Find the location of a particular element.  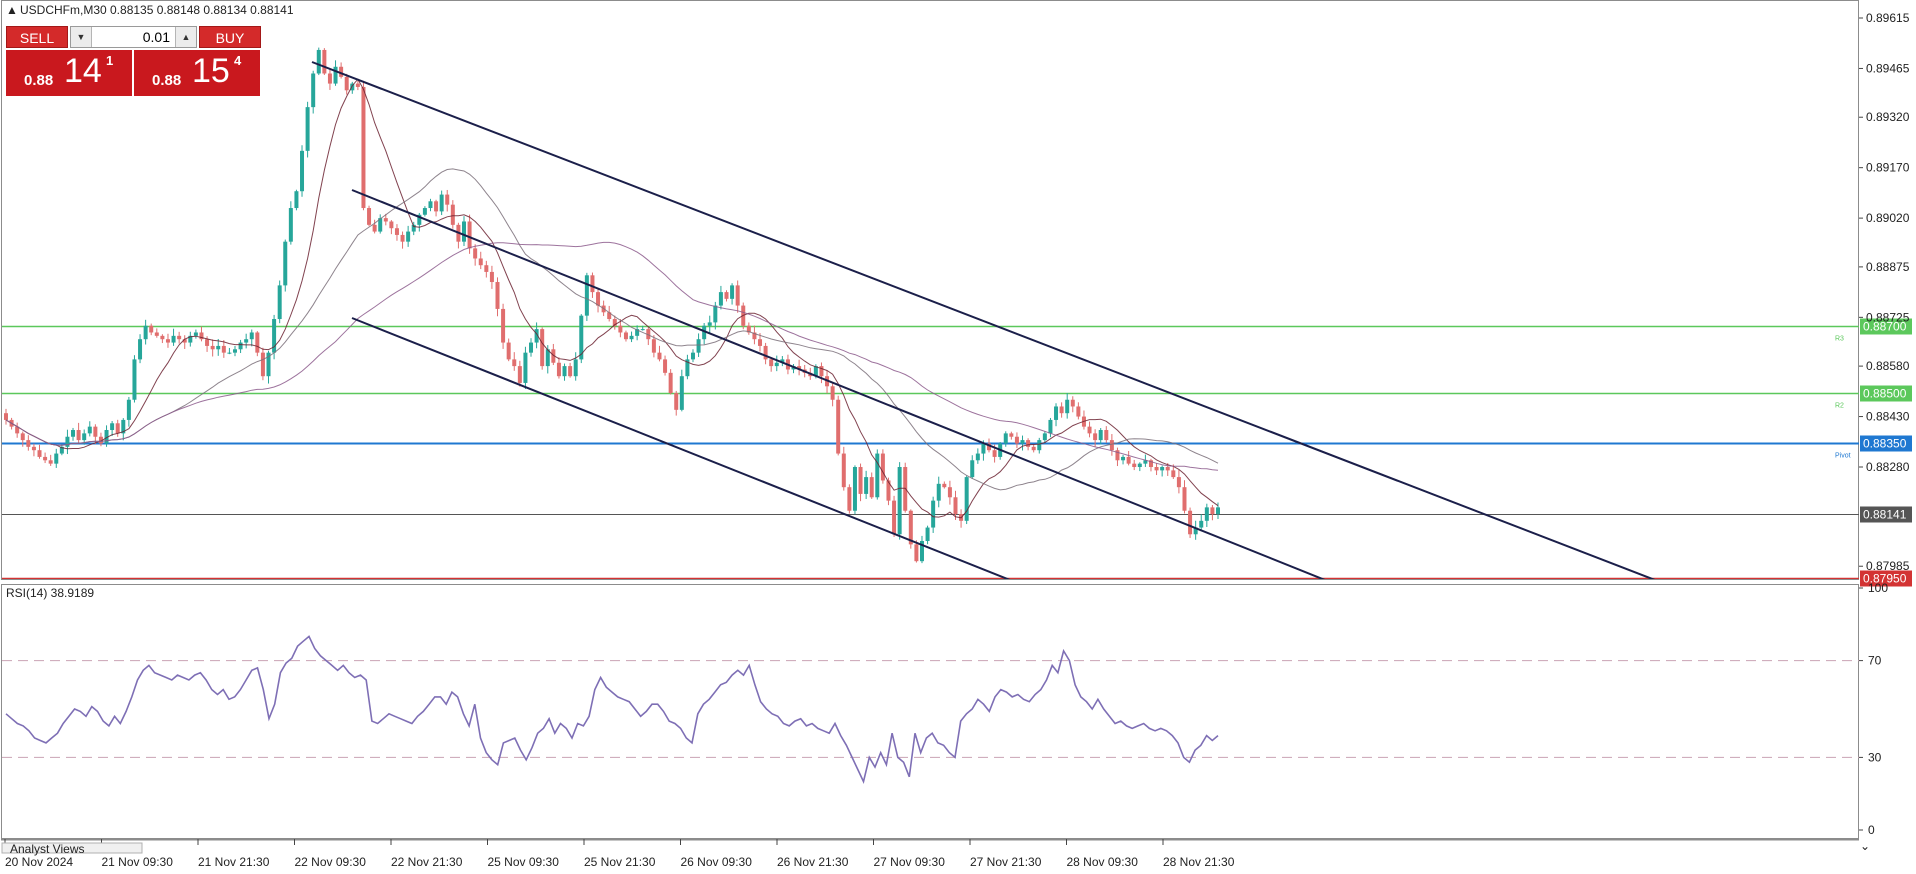

sell-price-main: 14 is located at coordinates (83, 71).